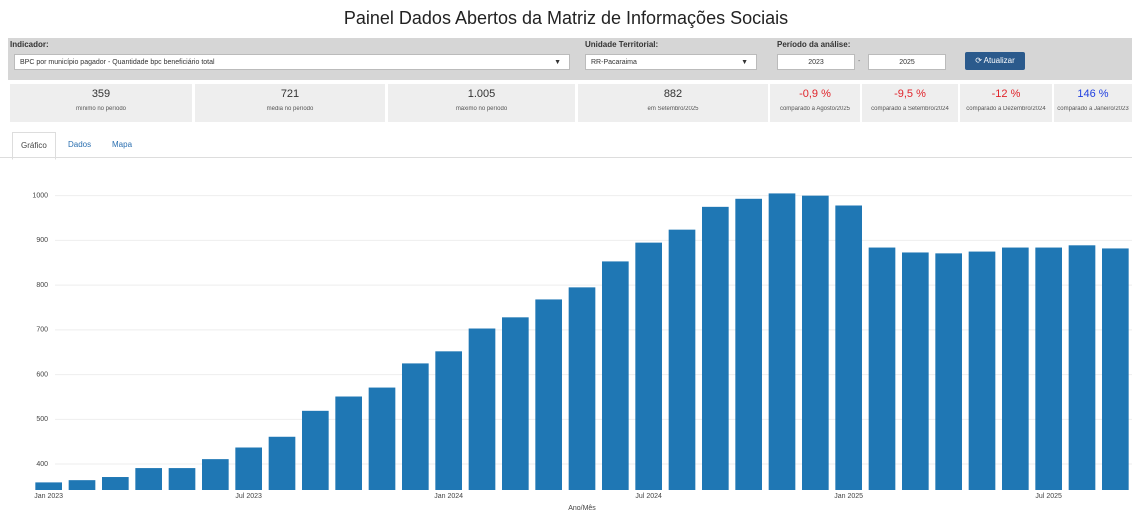 This screenshot has width=1132, height=512. I want to click on stat-value: 882, so click(673, 94).